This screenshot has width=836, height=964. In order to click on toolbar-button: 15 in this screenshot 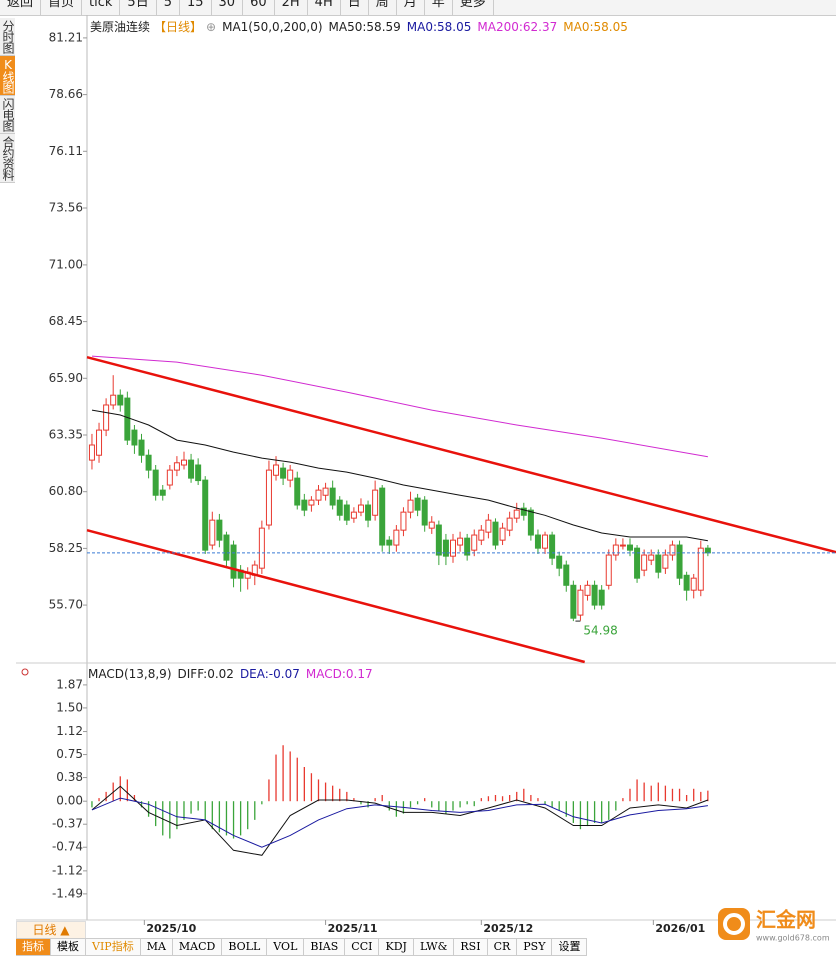, I will do `click(196, 7)`.